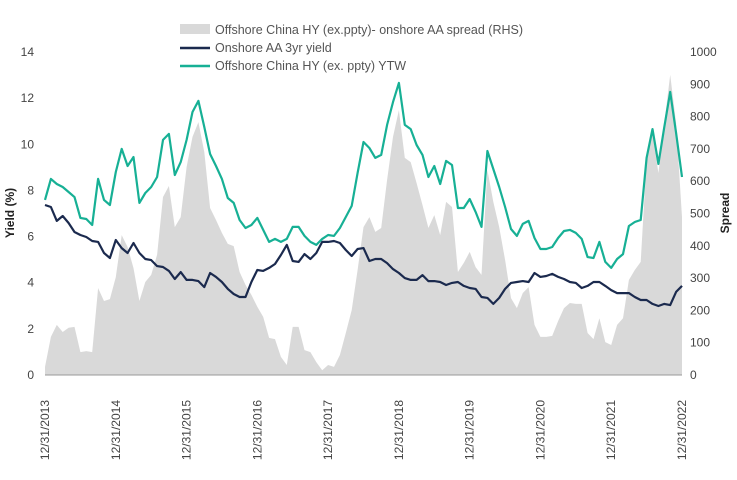 The height and width of the screenshot is (480, 737). I want to click on legend-label-onshore: Onshore AA 3yr yield, so click(273, 48).